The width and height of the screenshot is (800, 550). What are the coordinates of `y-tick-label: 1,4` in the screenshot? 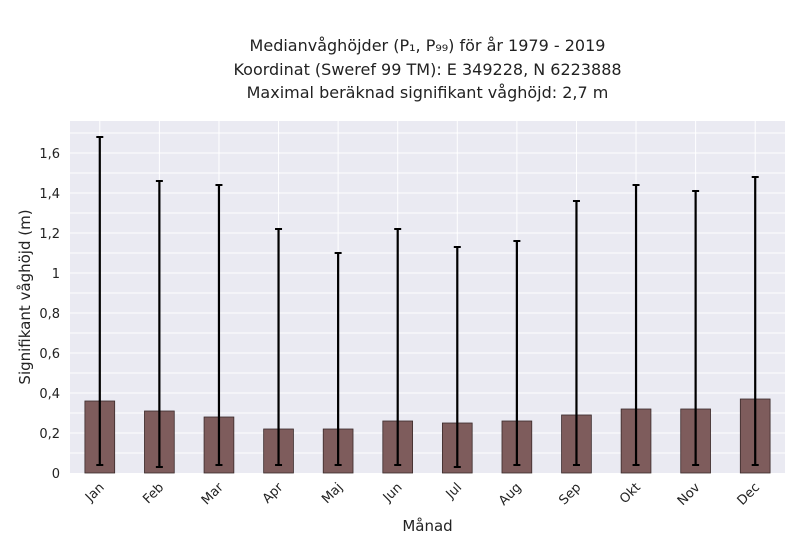 It's located at (49, 194).